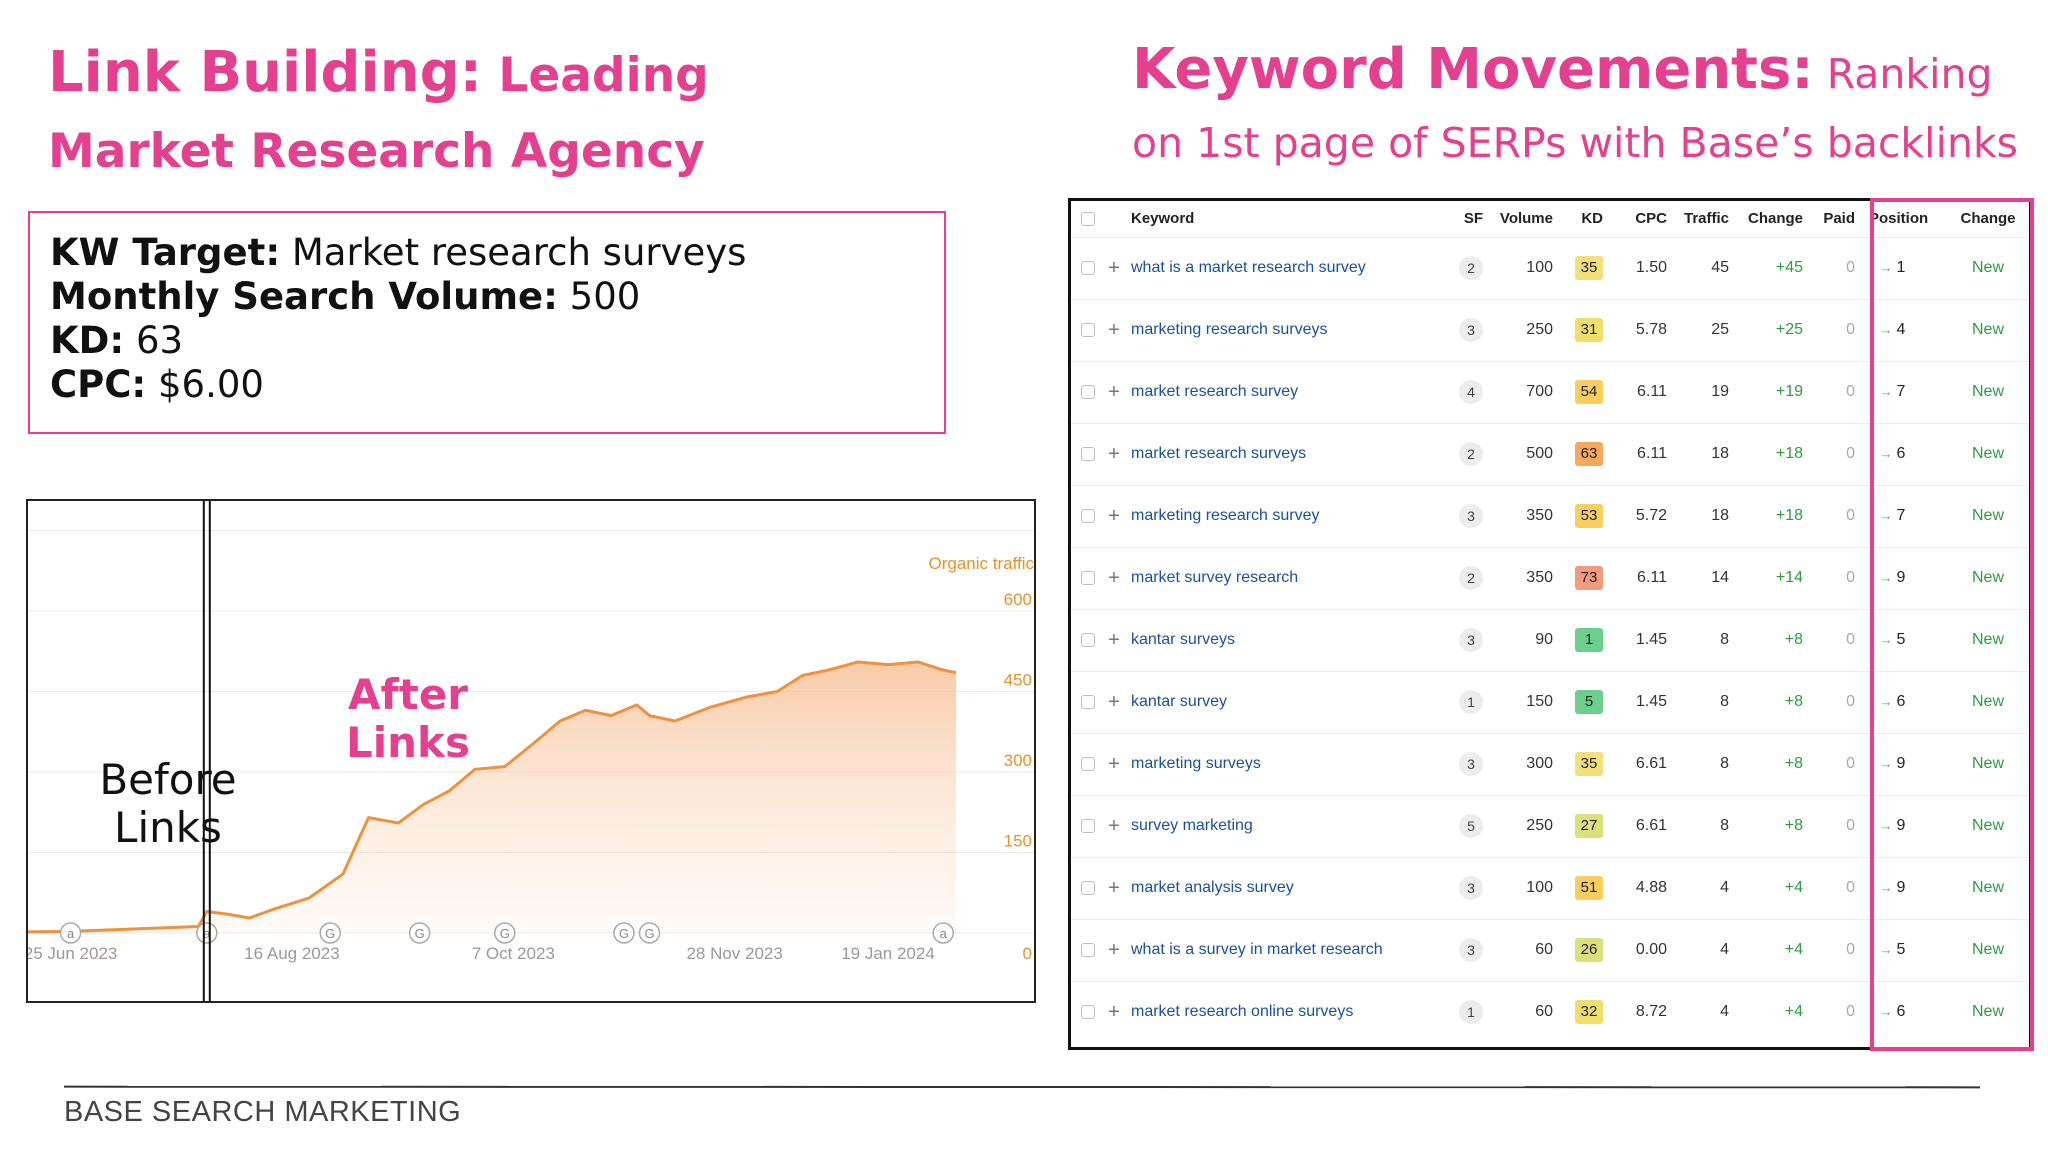 The width and height of the screenshot is (2048, 1151). What do you see at coordinates (1903, 763) in the screenshot?
I see `position-cell: × → 9` at bounding box center [1903, 763].